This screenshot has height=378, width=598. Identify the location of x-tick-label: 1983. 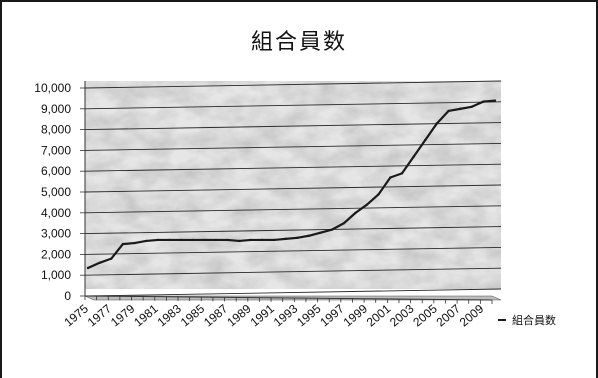
(170, 315).